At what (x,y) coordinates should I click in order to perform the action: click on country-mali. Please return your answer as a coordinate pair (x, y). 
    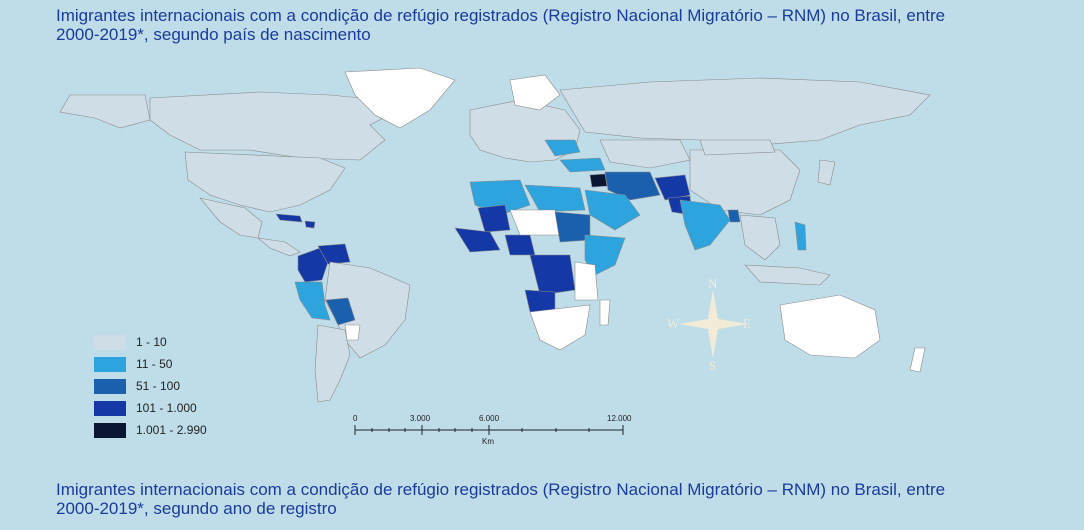
    Looking at the image, I should click on (494, 218).